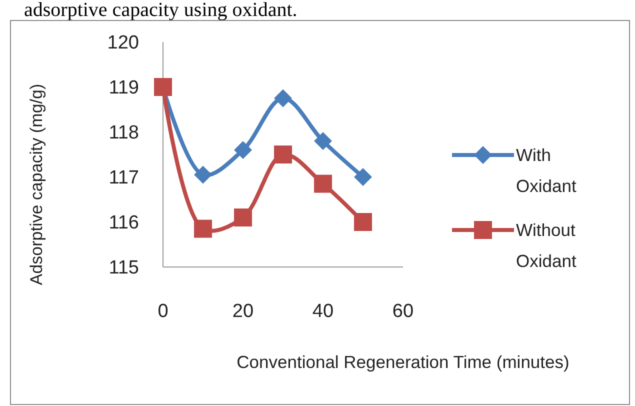  What do you see at coordinates (123, 88) in the screenshot?
I see `y-tick-label: 119` at bounding box center [123, 88].